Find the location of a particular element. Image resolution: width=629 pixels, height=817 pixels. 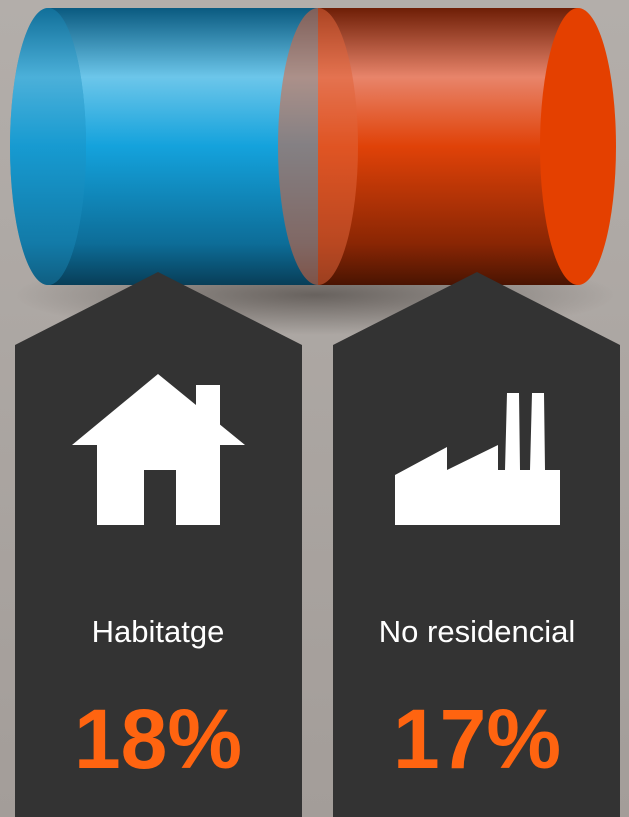

house-icon is located at coordinates (158, 449).